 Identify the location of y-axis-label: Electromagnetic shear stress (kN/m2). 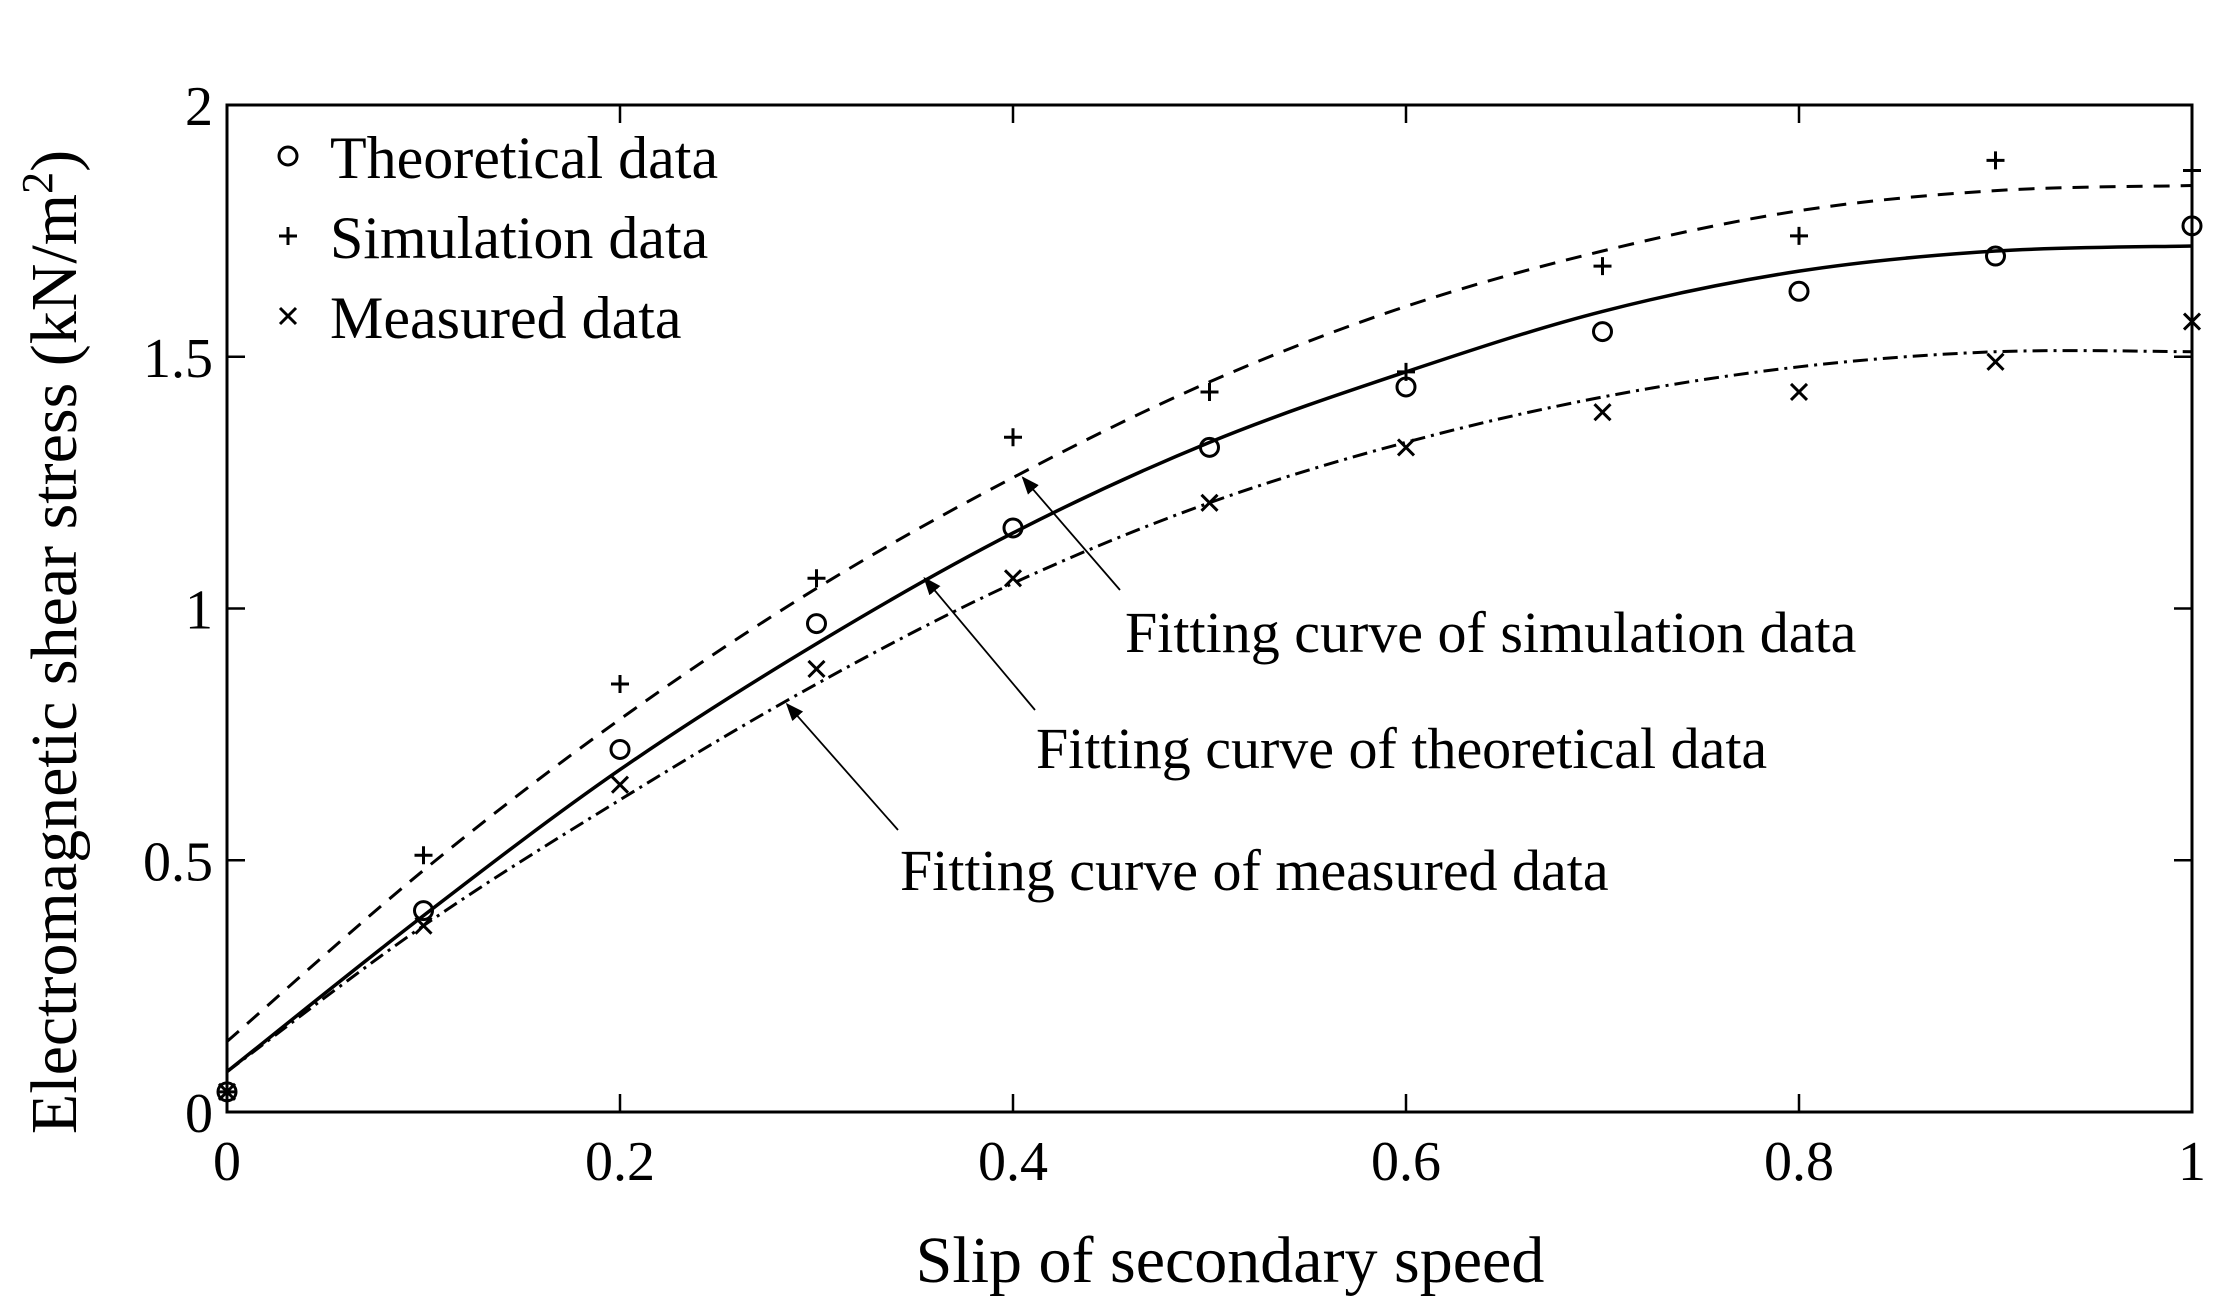
(52, 642).